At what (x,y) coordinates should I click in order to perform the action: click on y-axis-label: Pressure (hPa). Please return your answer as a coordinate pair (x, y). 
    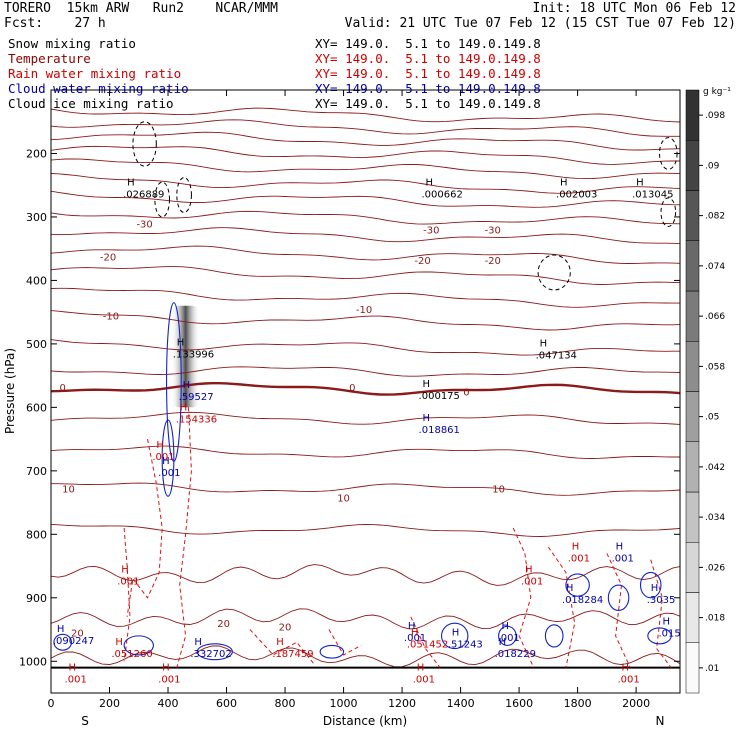
    Looking at the image, I should click on (10, 391).